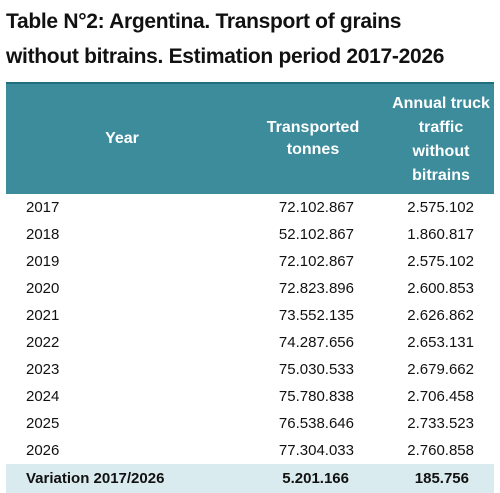 The image size is (500, 493). What do you see at coordinates (313, 149) in the screenshot?
I see `header-tonnes-line-2: tonnes` at bounding box center [313, 149].